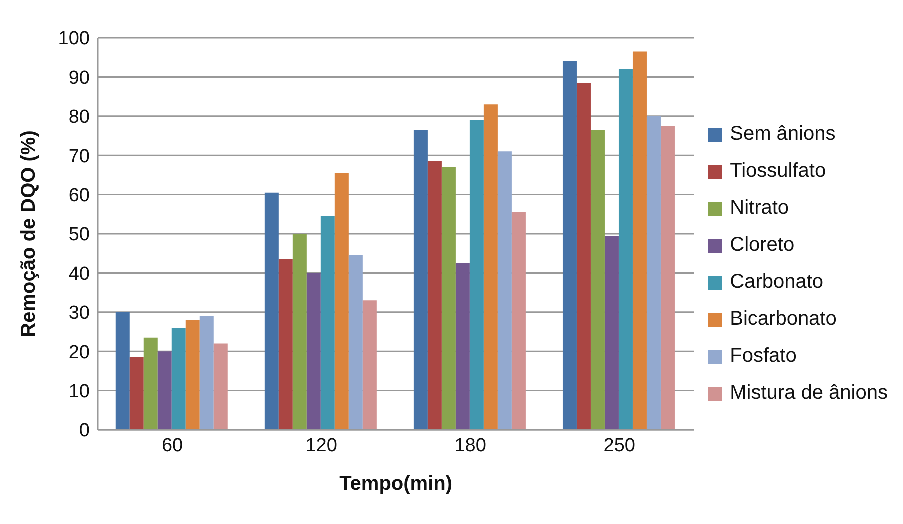 This screenshot has height=524, width=903. Describe the element at coordinates (470, 445) in the screenshot. I see `x-tick-label: 180` at that location.